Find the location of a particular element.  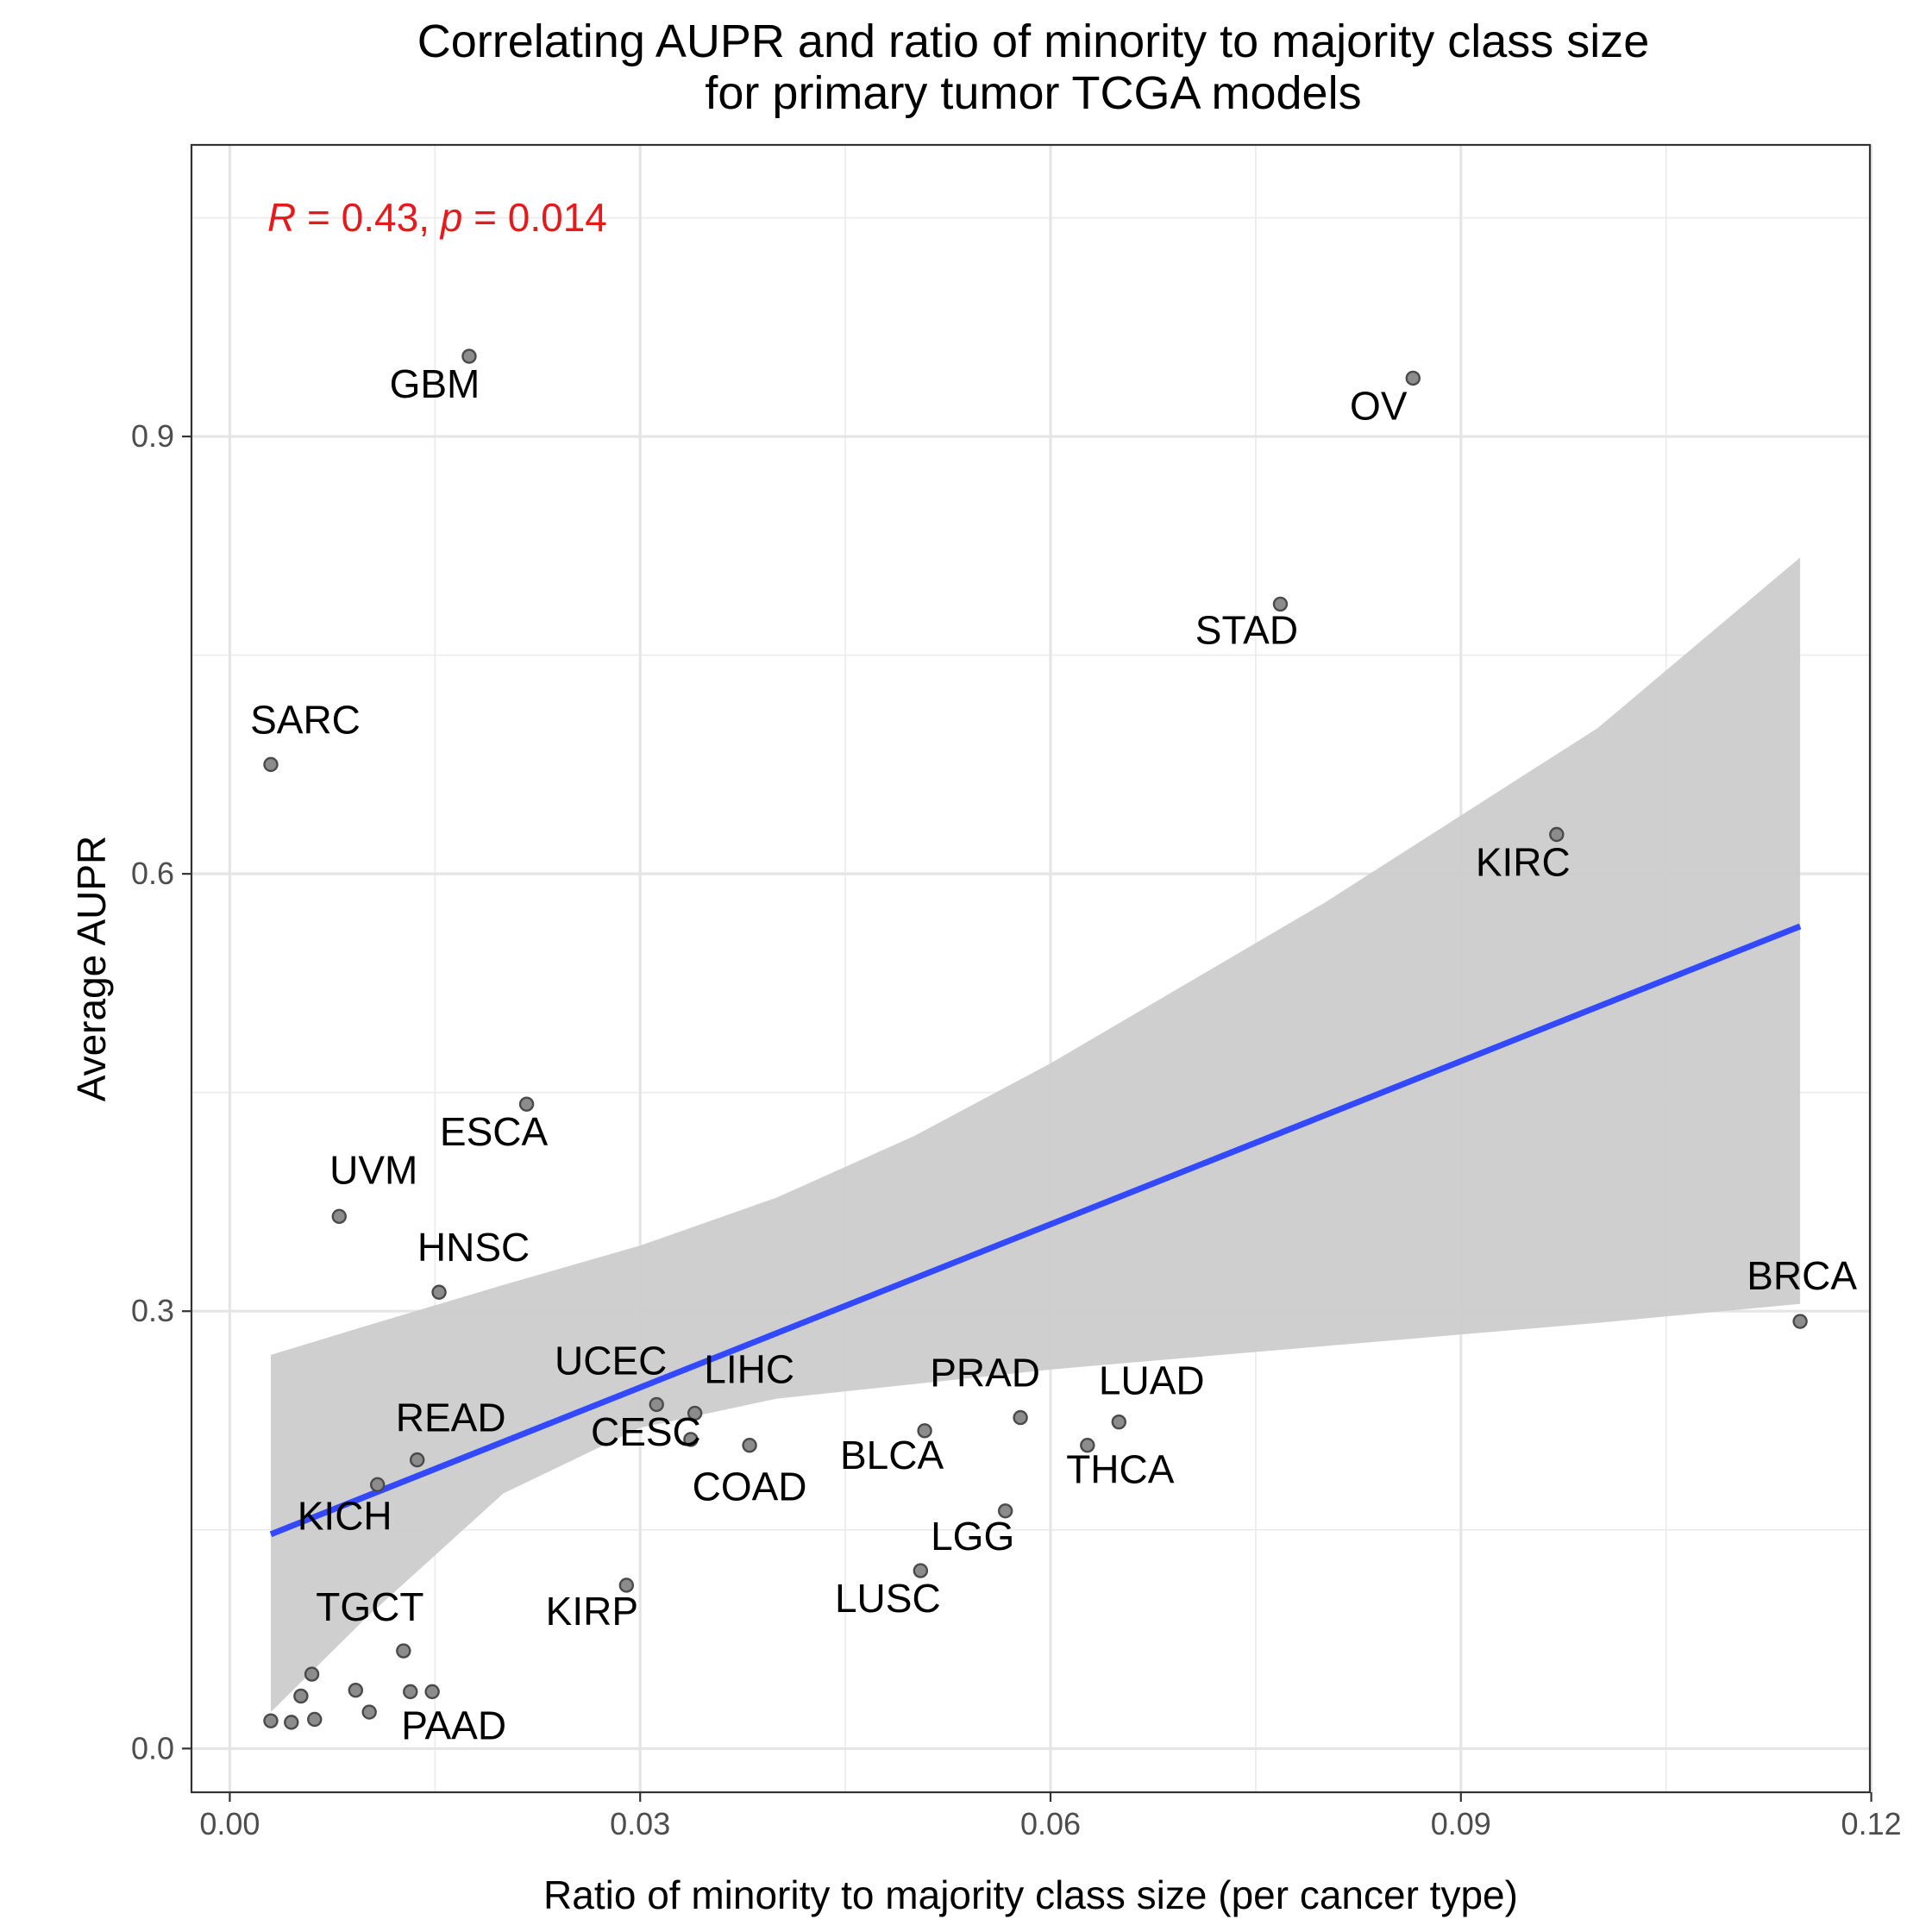

point-label-lgg: LGG is located at coordinates (973, 1537).